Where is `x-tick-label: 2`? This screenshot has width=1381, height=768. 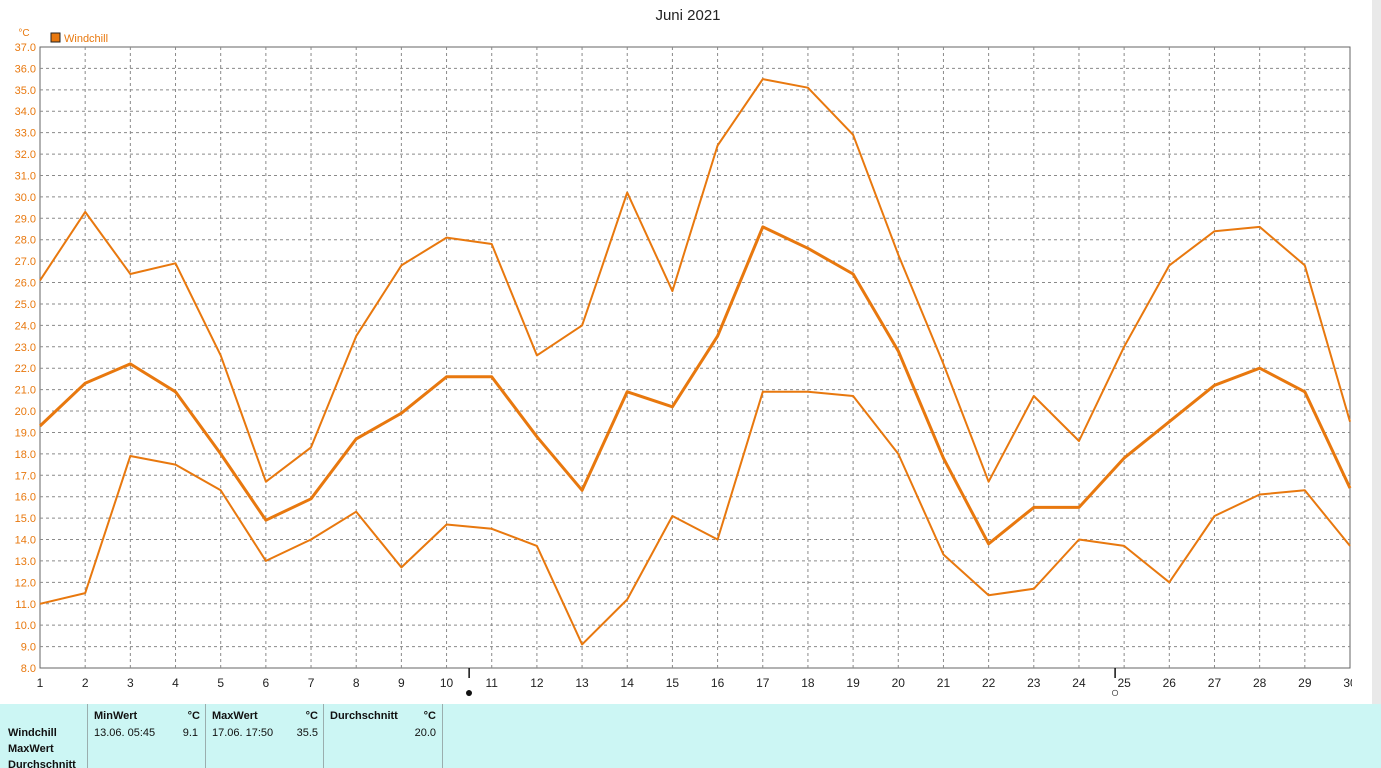 x-tick-label: 2 is located at coordinates (85, 683).